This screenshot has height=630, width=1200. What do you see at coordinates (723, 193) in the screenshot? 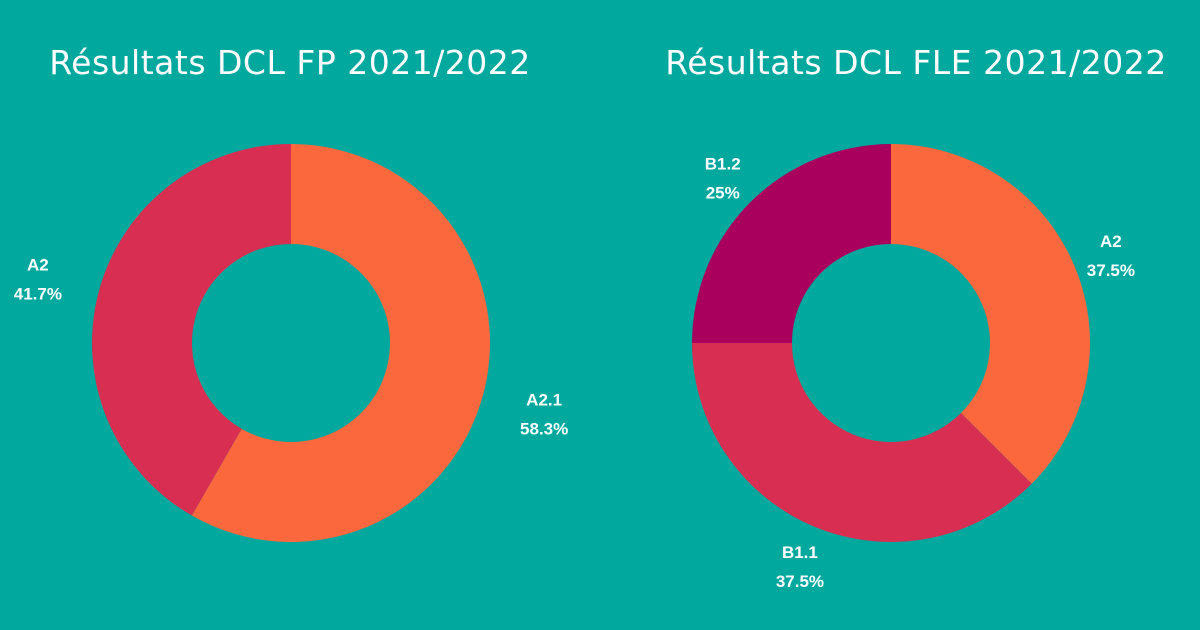
I see `slice-value-b1-2: 25%` at bounding box center [723, 193].